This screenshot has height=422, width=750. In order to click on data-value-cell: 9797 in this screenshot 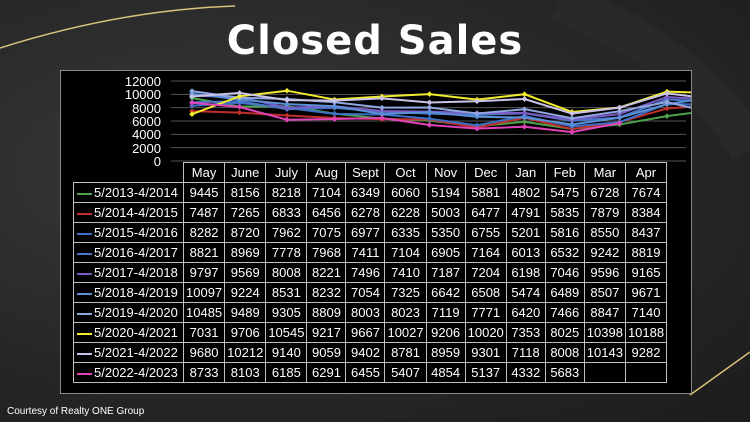, I will do `click(204, 272)`.